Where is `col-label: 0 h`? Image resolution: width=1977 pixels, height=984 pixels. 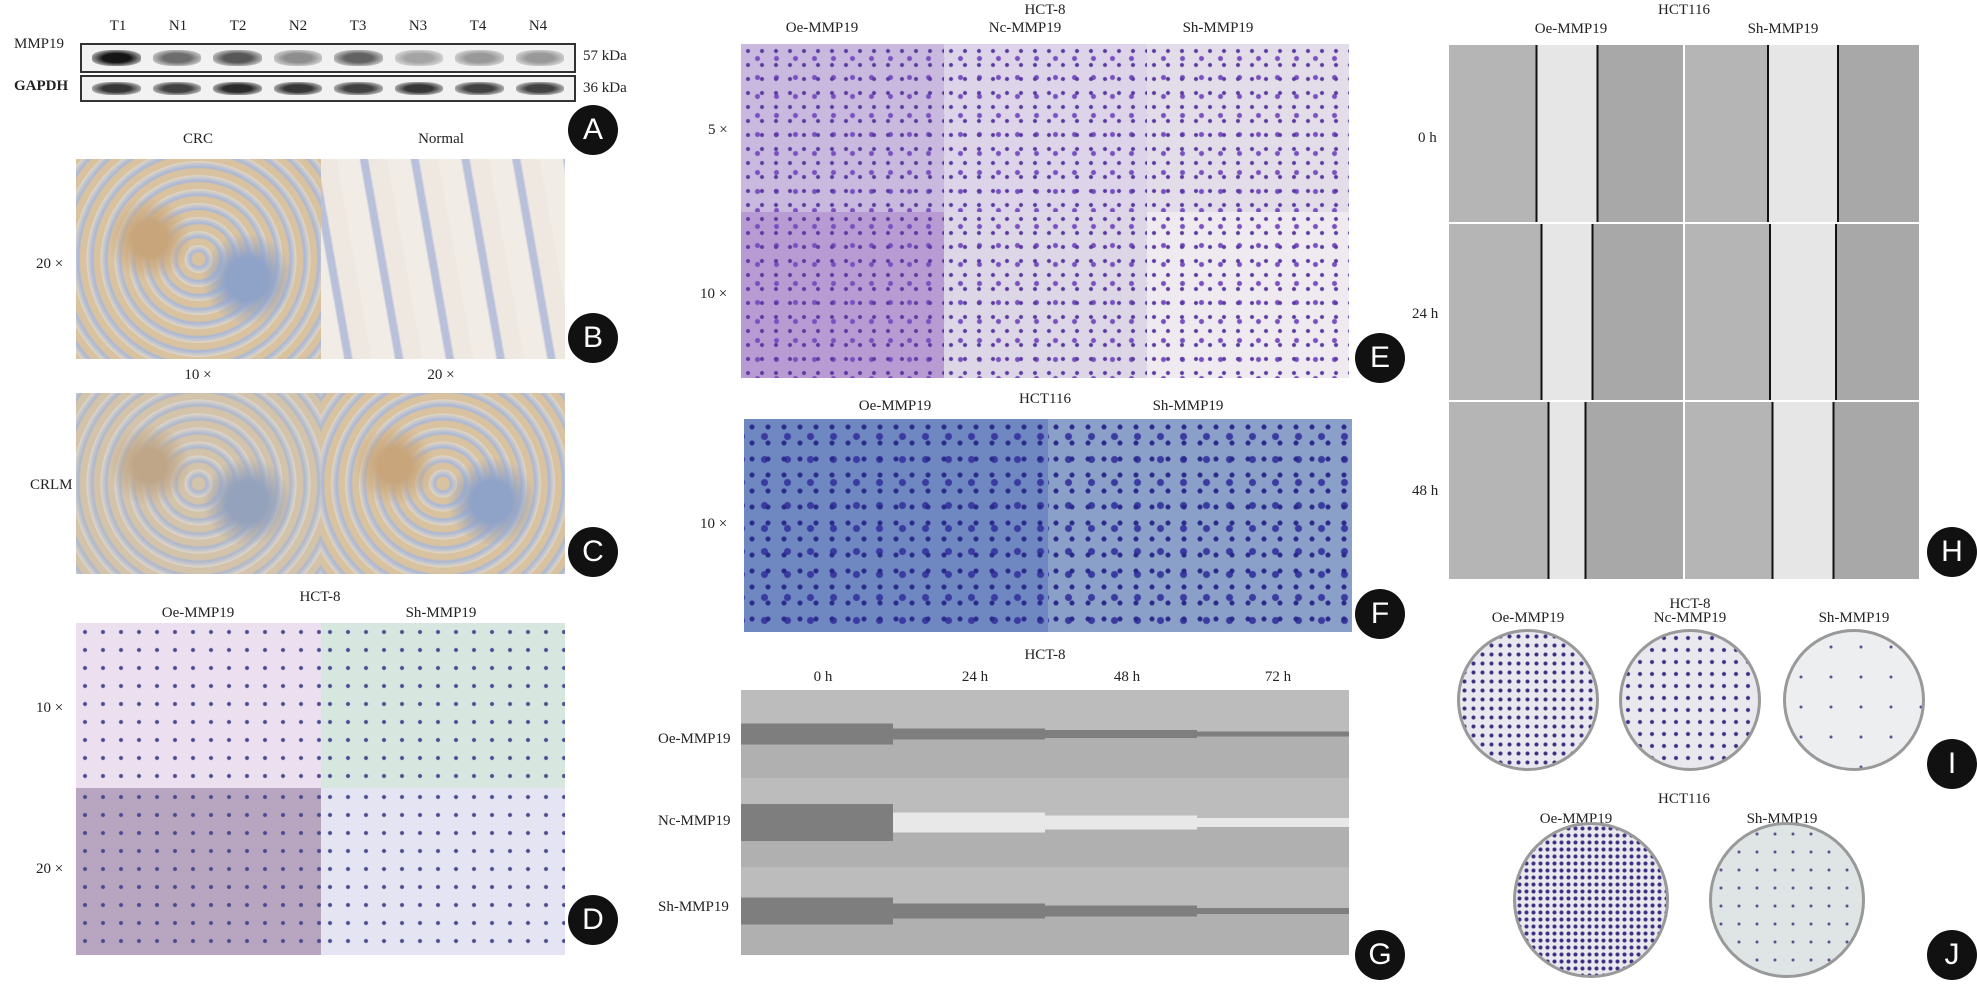
col-label: 0 h is located at coordinates (823, 677).